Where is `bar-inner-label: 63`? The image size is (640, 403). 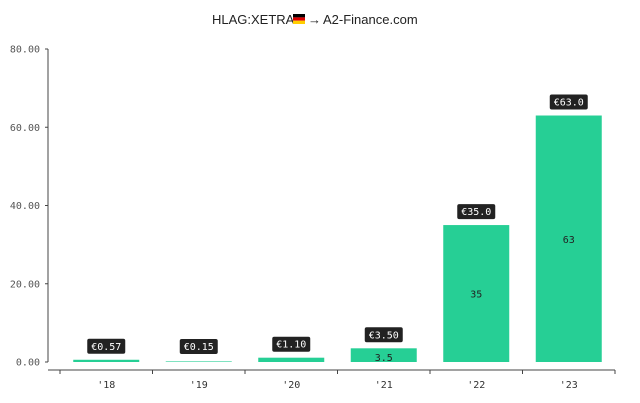 bar-inner-label: 63 is located at coordinates (569, 240).